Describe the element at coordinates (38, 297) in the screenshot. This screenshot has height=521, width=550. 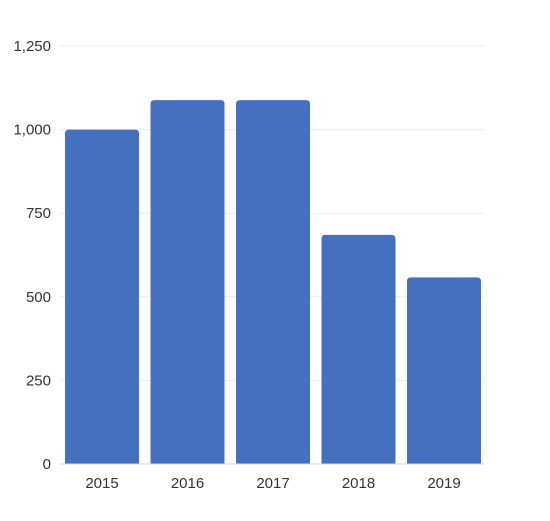
I see `y-tick-label: 500` at that location.